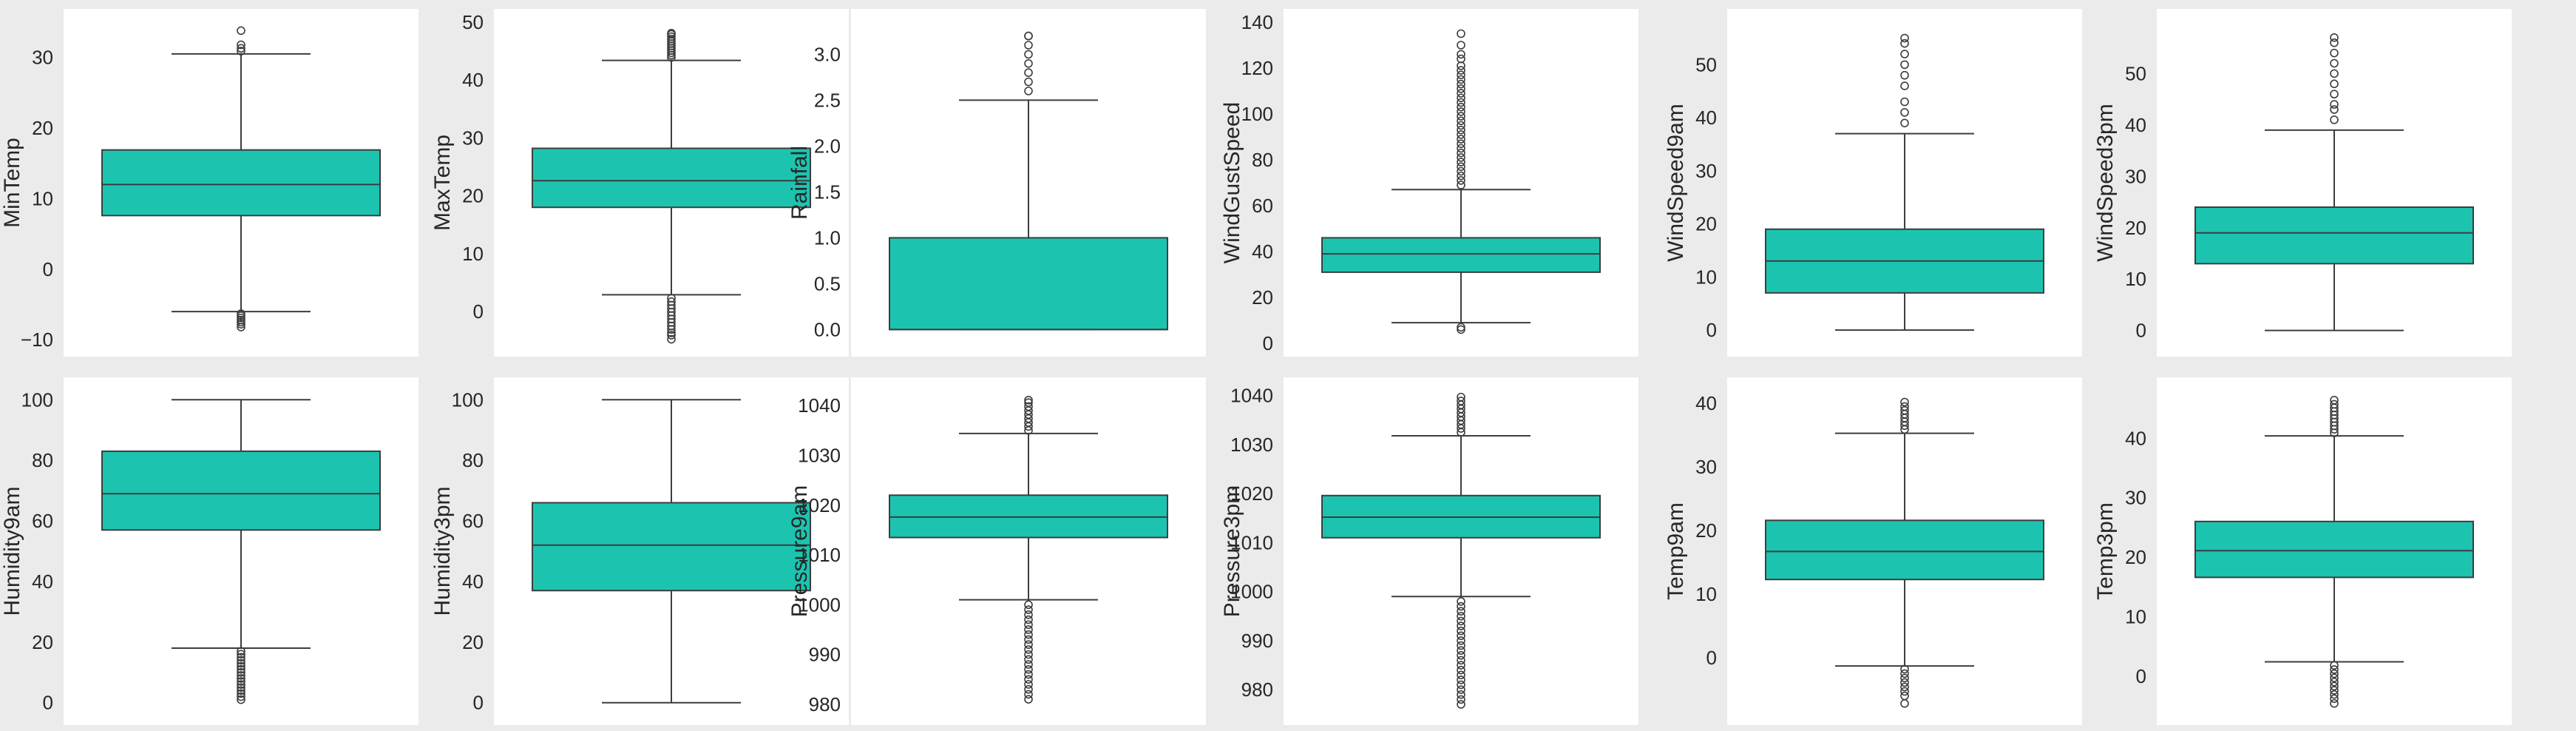 The height and width of the screenshot is (731, 2576). What do you see at coordinates (1251, 445) in the screenshot?
I see `y-tick-label: 1030` at bounding box center [1251, 445].